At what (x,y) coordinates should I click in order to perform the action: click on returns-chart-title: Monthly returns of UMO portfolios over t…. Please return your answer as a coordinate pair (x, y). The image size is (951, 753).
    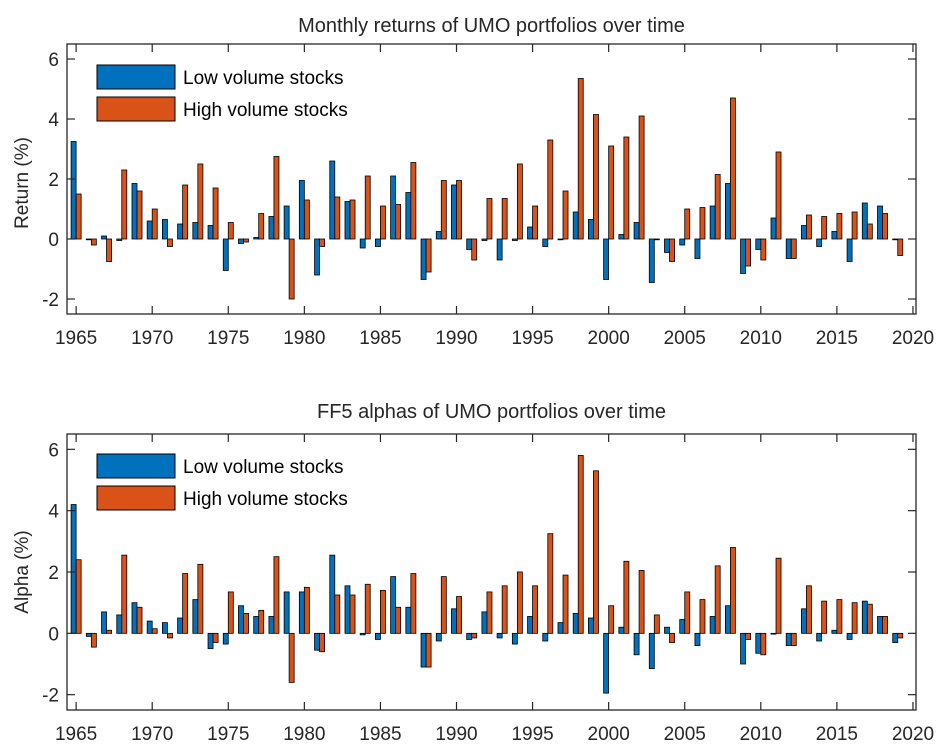
    Looking at the image, I should click on (491, 26).